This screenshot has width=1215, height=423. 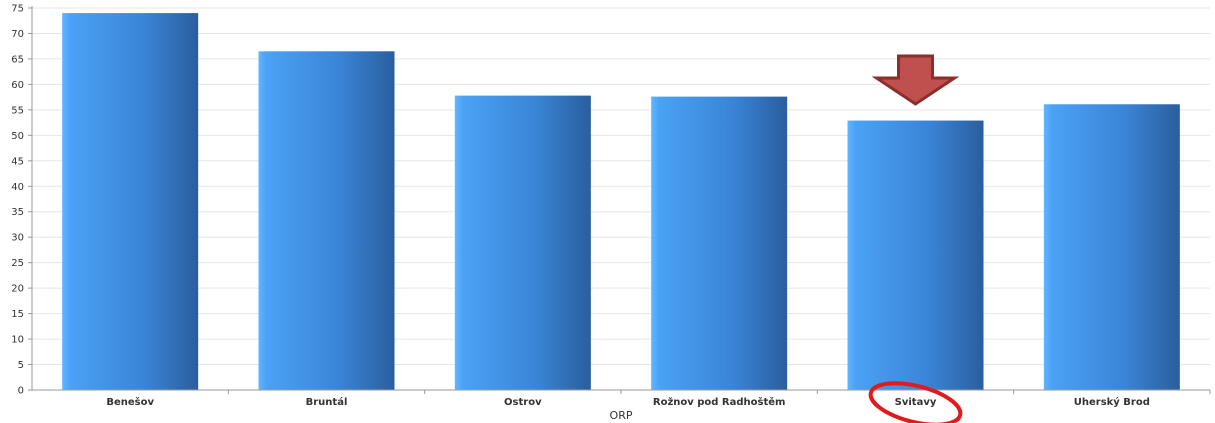 What do you see at coordinates (21, 391) in the screenshot?
I see `y-tick-label: 0` at bounding box center [21, 391].